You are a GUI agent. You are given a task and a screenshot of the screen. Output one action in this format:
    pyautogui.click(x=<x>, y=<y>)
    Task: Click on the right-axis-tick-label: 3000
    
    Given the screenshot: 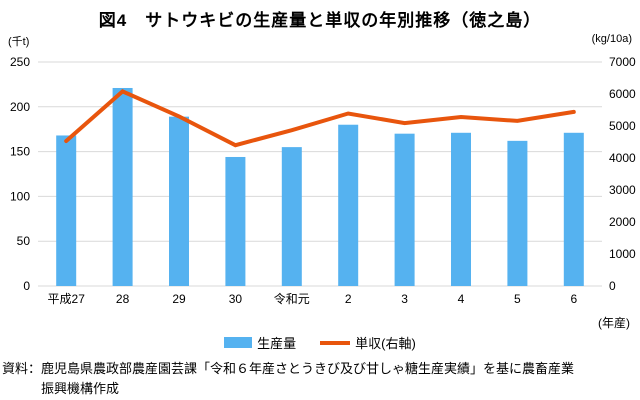 What is the action you would take?
    pyautogui.click(x=622, y=190)
    